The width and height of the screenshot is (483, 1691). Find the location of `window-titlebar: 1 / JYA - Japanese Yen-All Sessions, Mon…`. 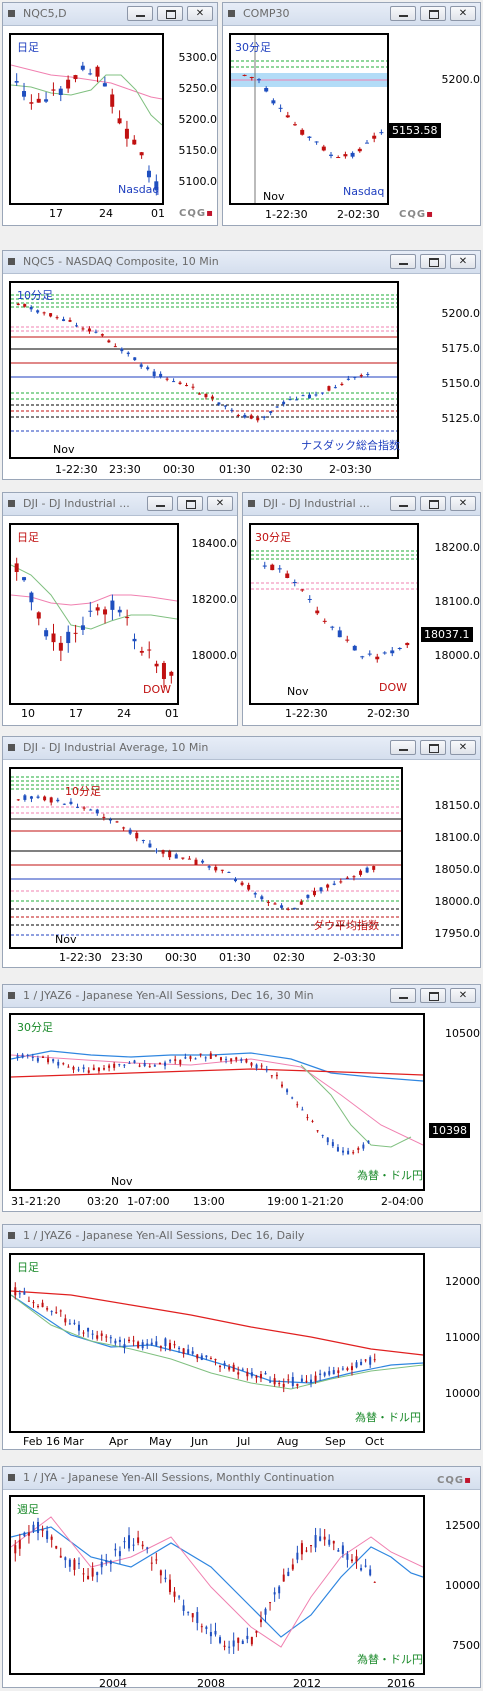

window-titlebar: 1 / JYA - Japanese Yen-All Sessions, Mon… is located at coordinates (241, 1478).